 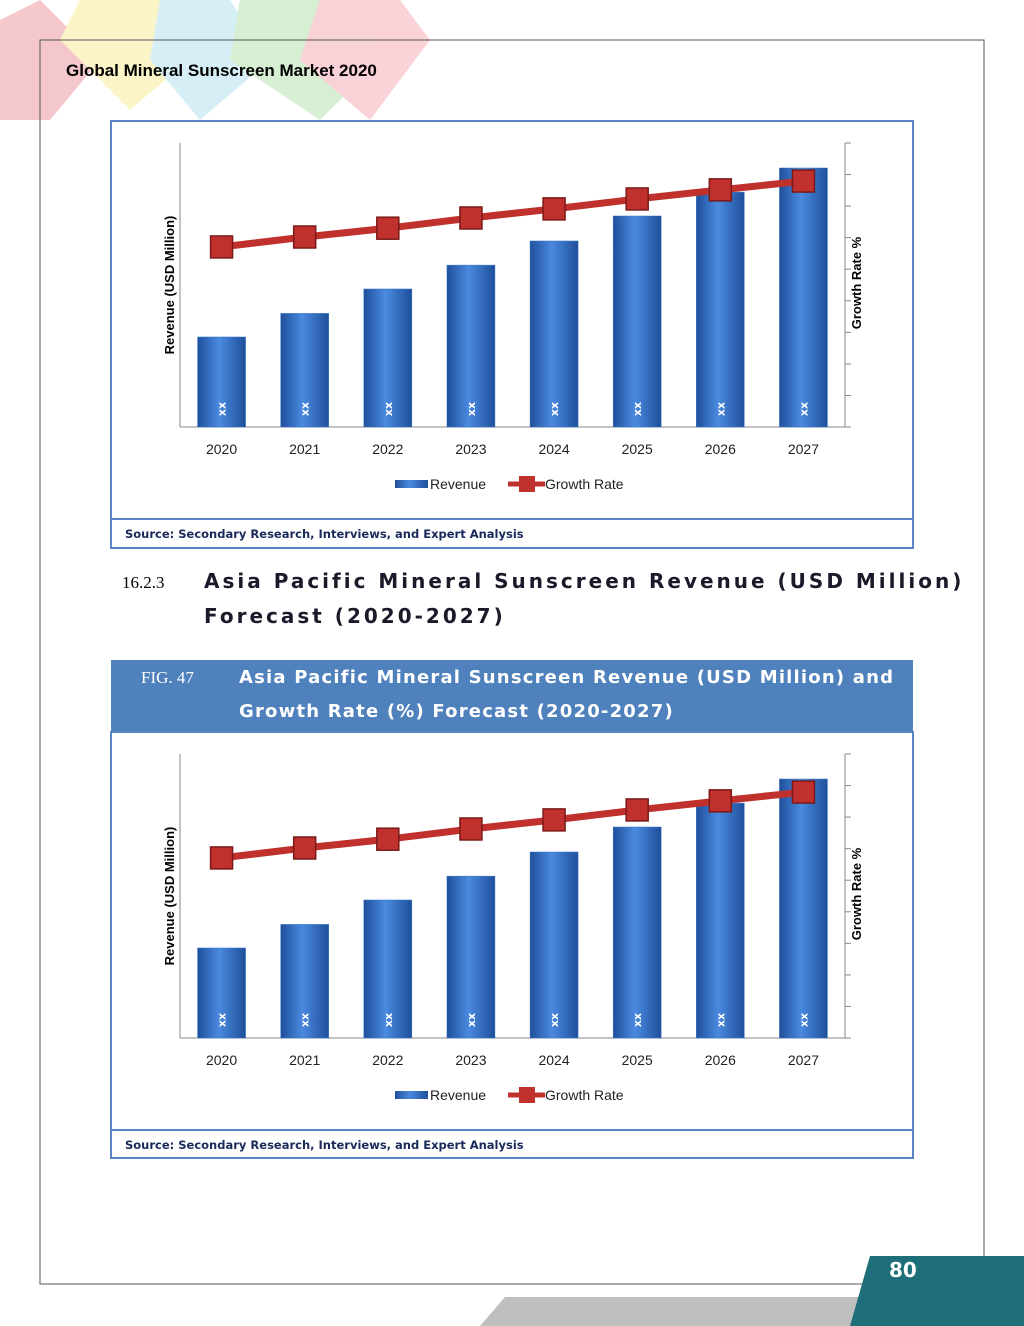 I want to click on figure-header, so click(x=512, y=696).